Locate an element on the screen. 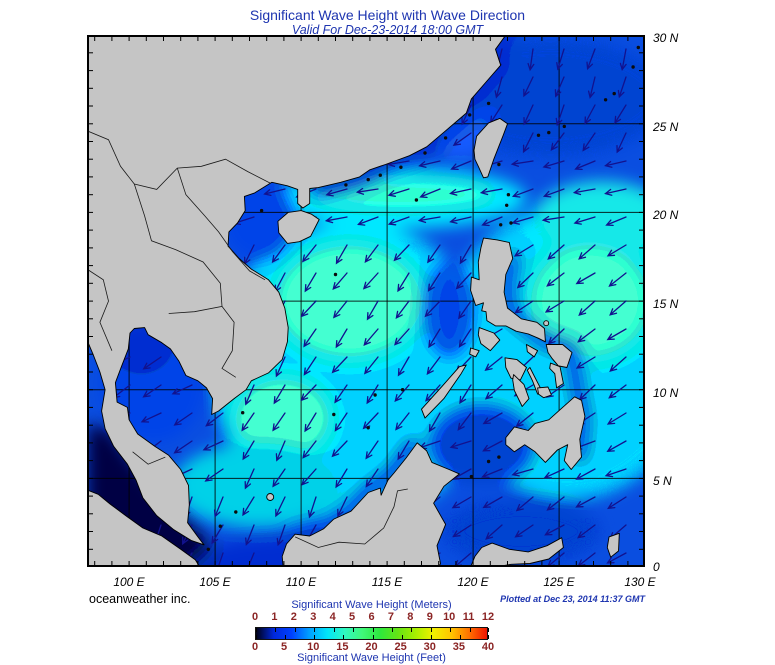 This screenshot has width=775, height=665. feet-tick-label: 20 is located at coordinates (371, 647).